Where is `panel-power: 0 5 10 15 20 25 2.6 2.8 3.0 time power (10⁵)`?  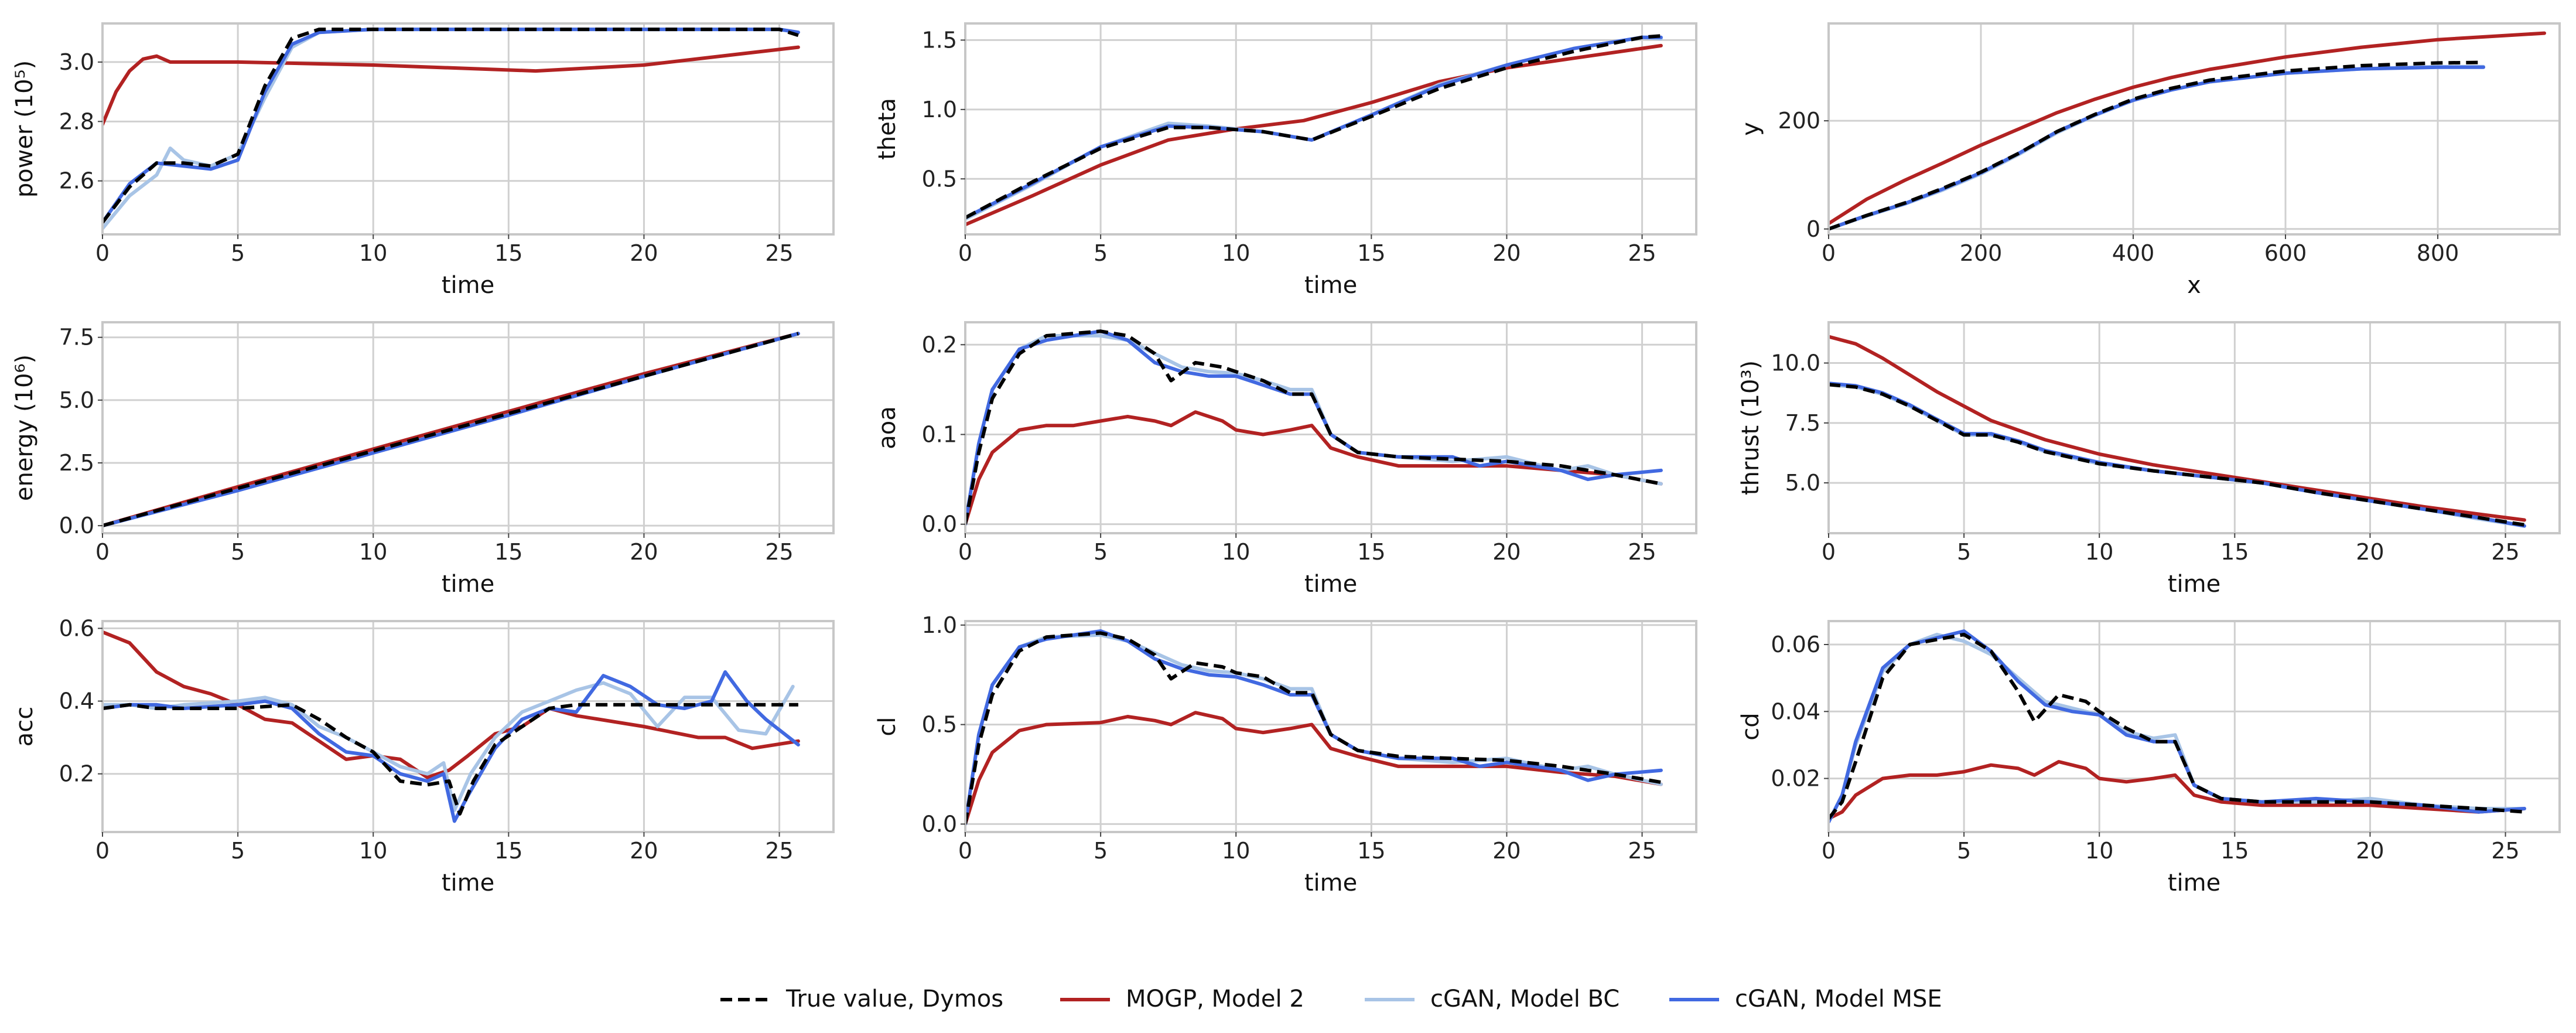 panel-power: 0 5 10 15 20 25 2.6 2.8 3.0 time power (10⁵) is located at coordinates (423, 160).